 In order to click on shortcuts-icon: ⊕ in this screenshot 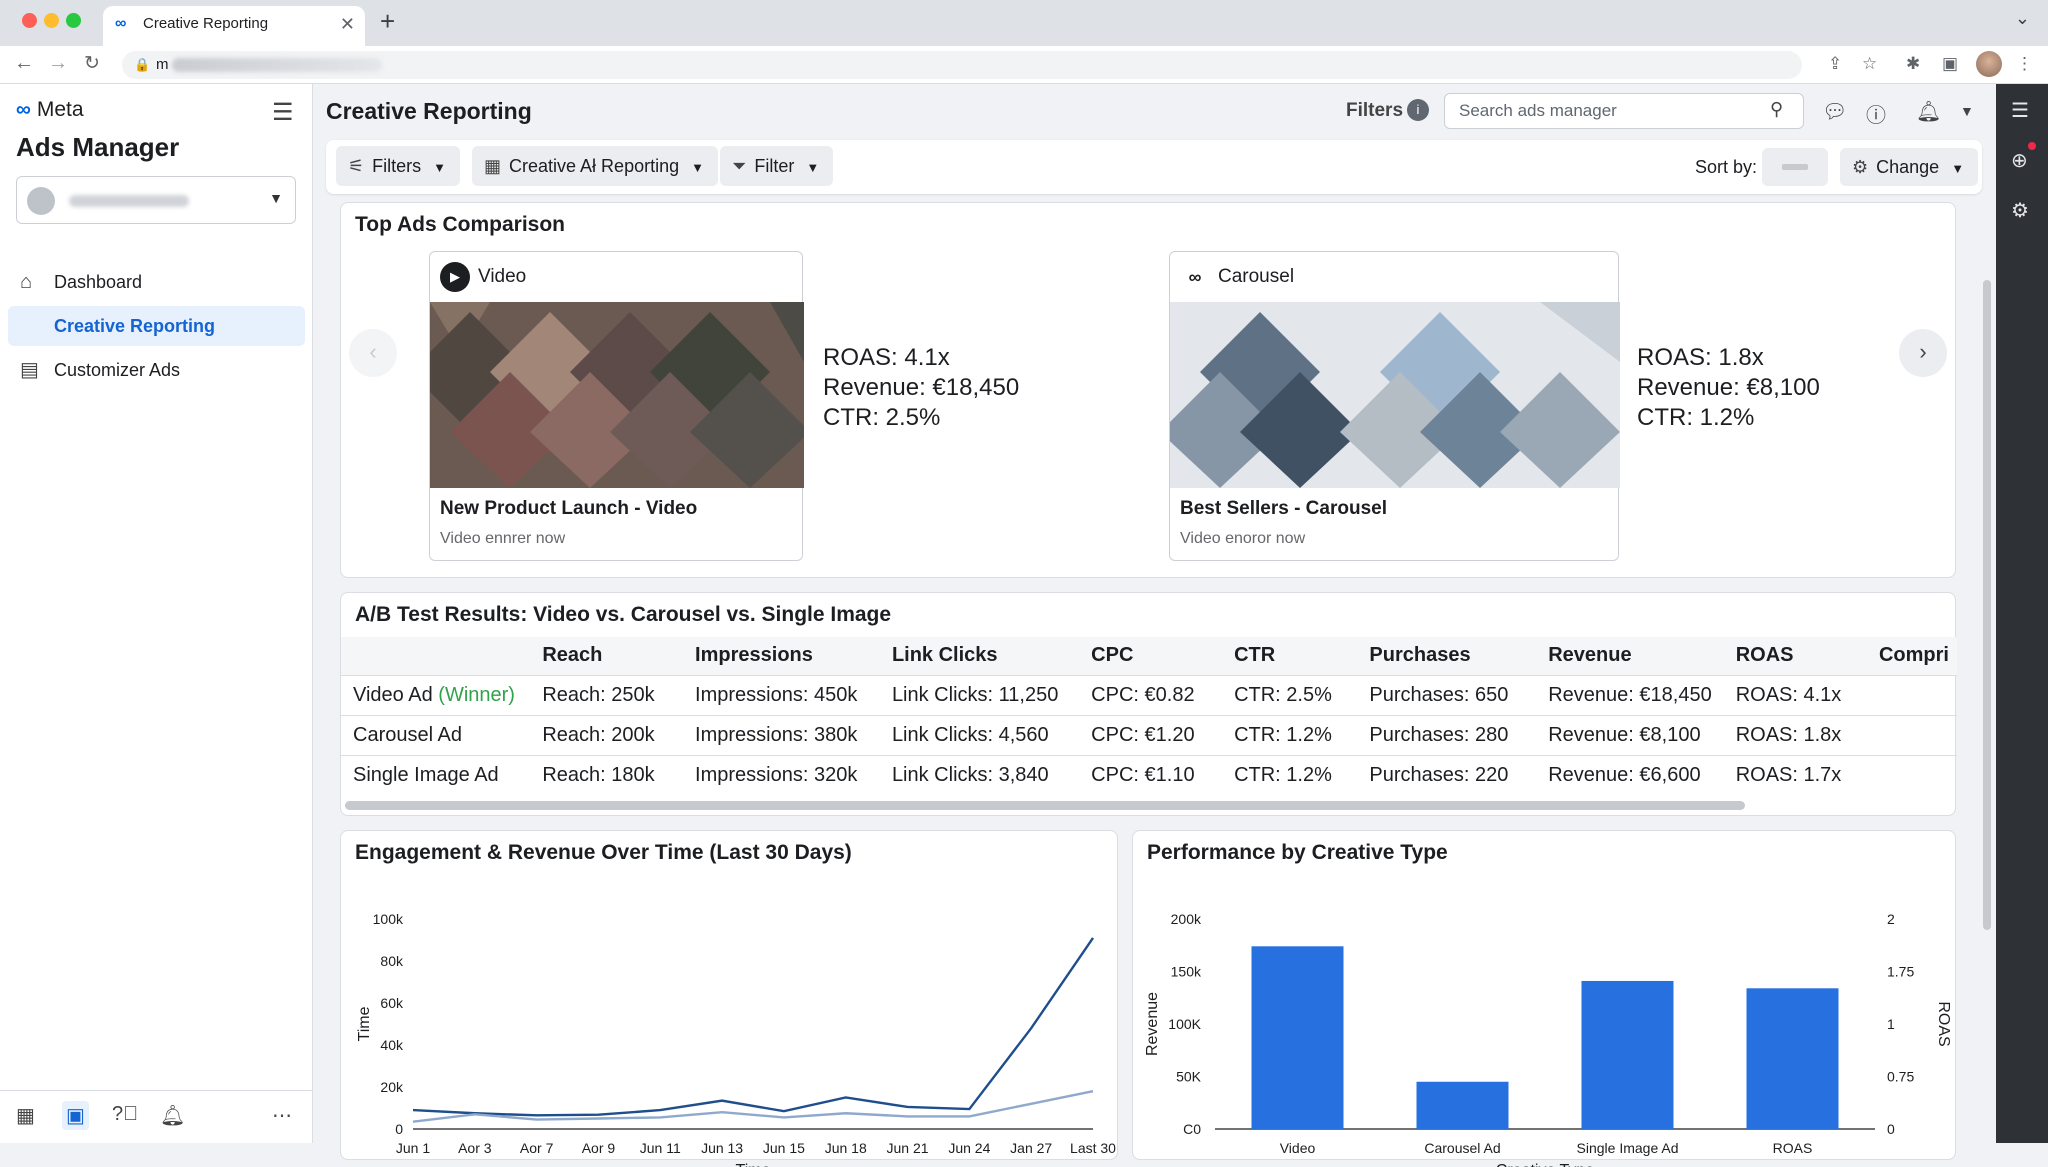, I will do `click(2019, 161)`.